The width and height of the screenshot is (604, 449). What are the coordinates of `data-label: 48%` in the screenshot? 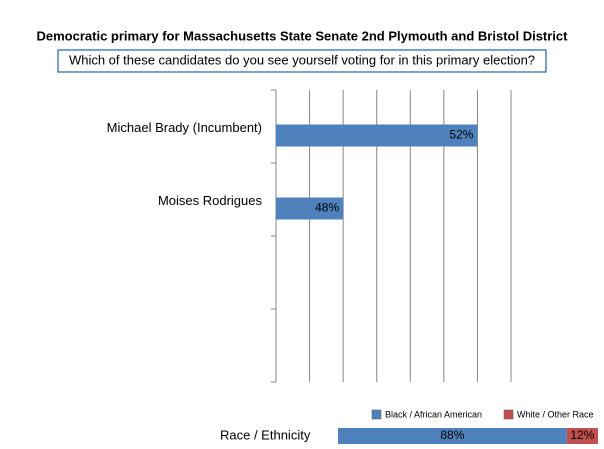 It's located at (327, 208).